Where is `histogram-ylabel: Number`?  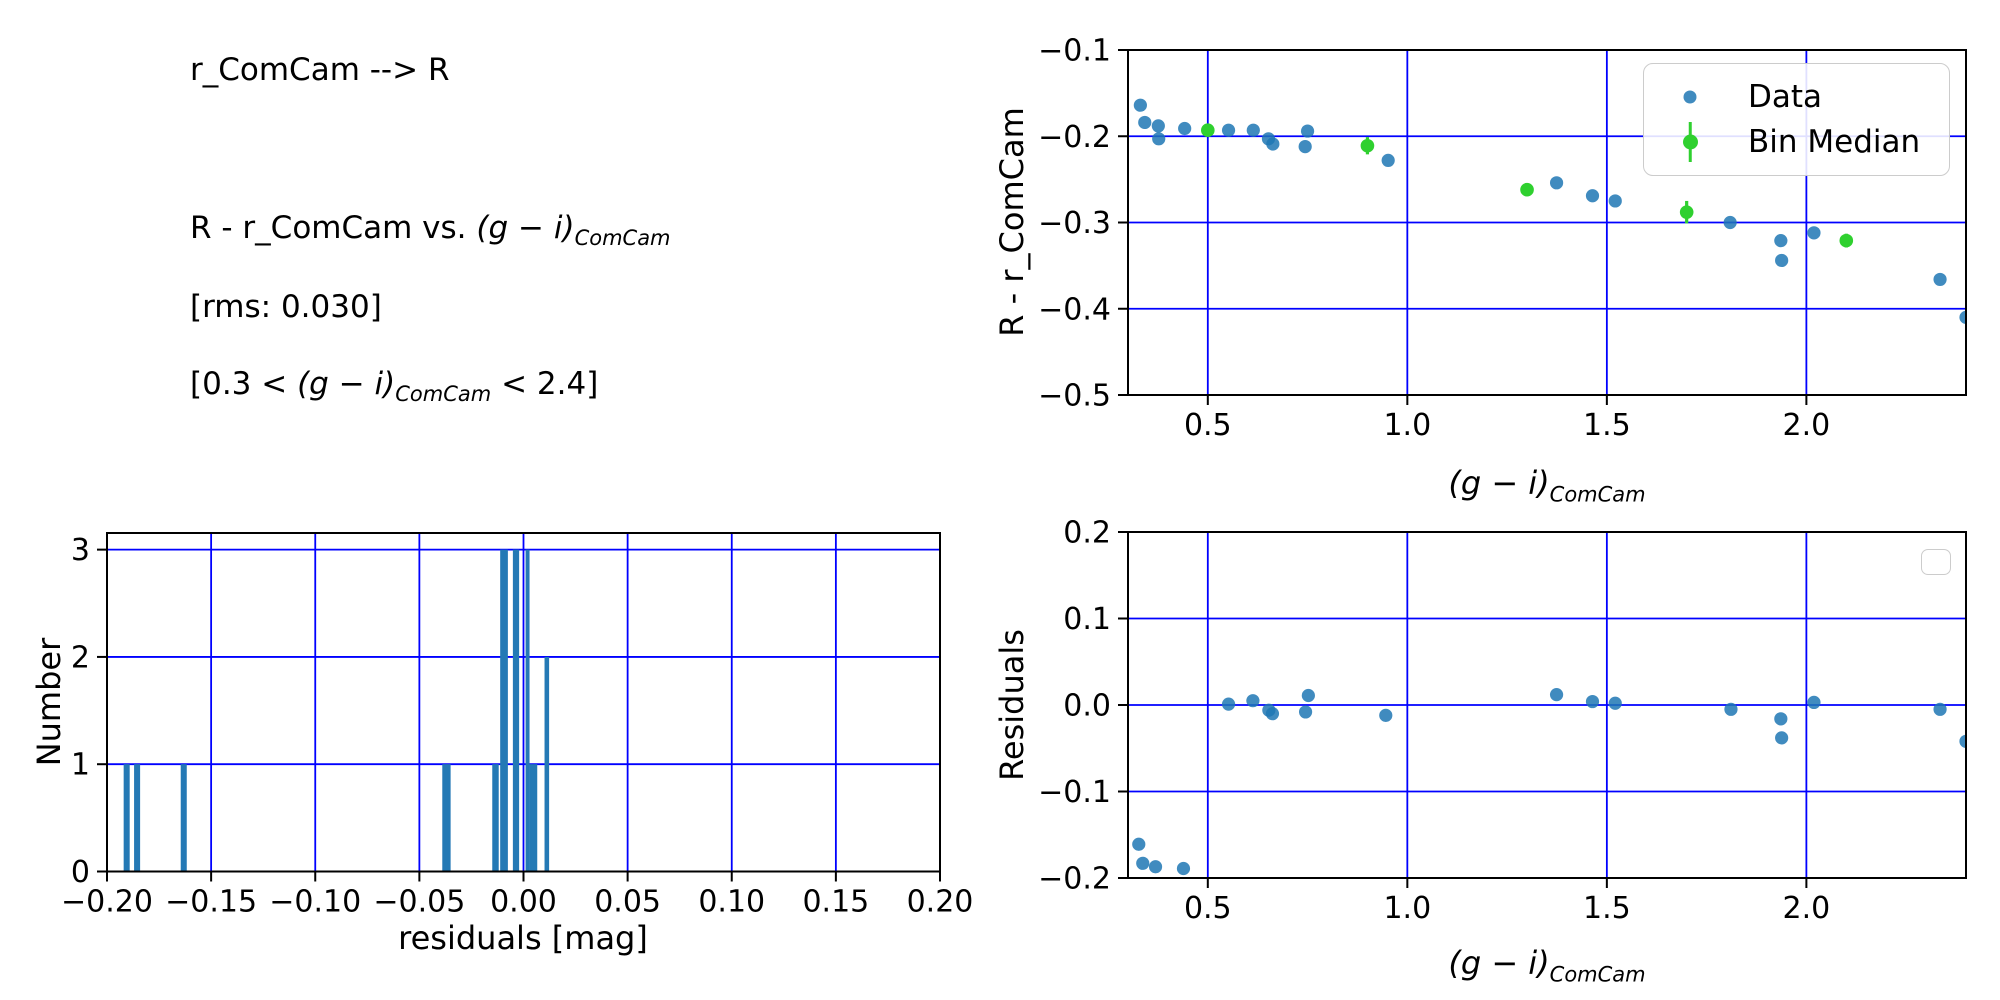
histogram-ylabel: Number is located at coordinates (50, 702).